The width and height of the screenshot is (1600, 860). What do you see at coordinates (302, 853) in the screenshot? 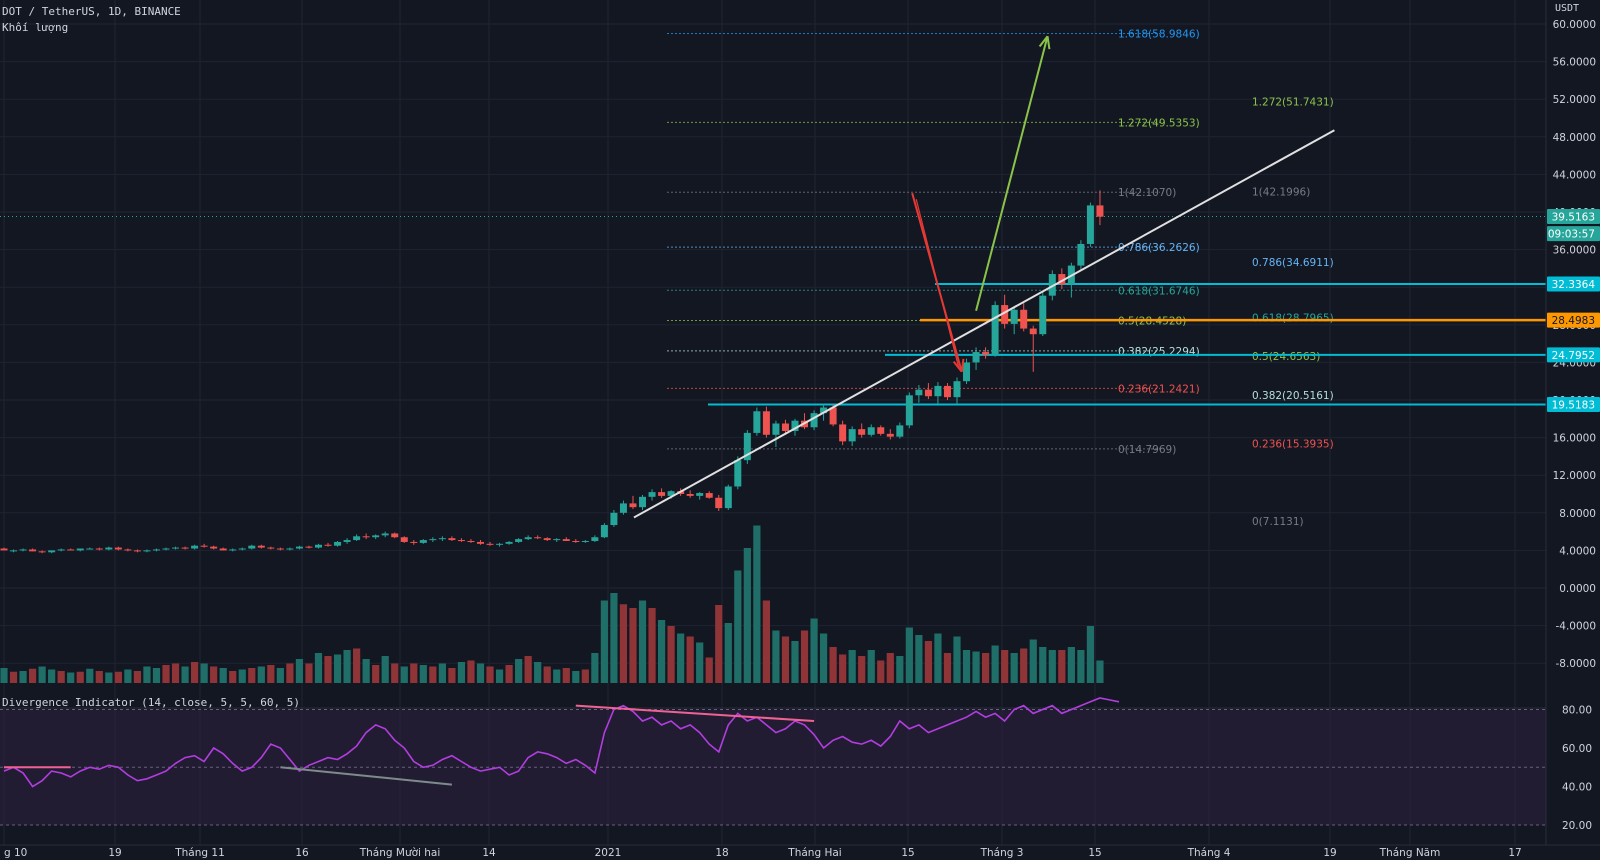
I see `time-tick-label: 16` at bounding box center [302, 853].